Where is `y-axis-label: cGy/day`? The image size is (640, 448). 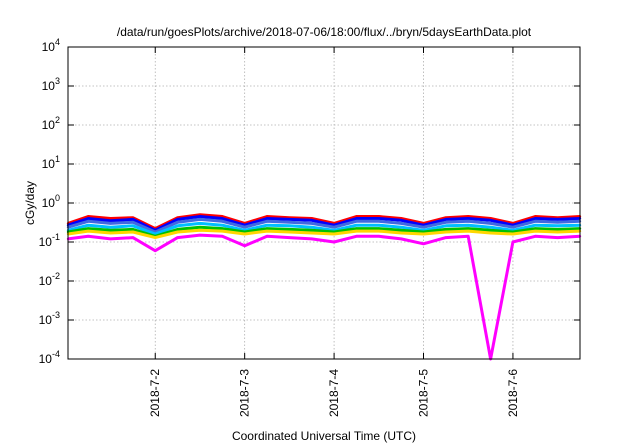 y-axis-label: cGy/day is located at coordinates (30, 203).